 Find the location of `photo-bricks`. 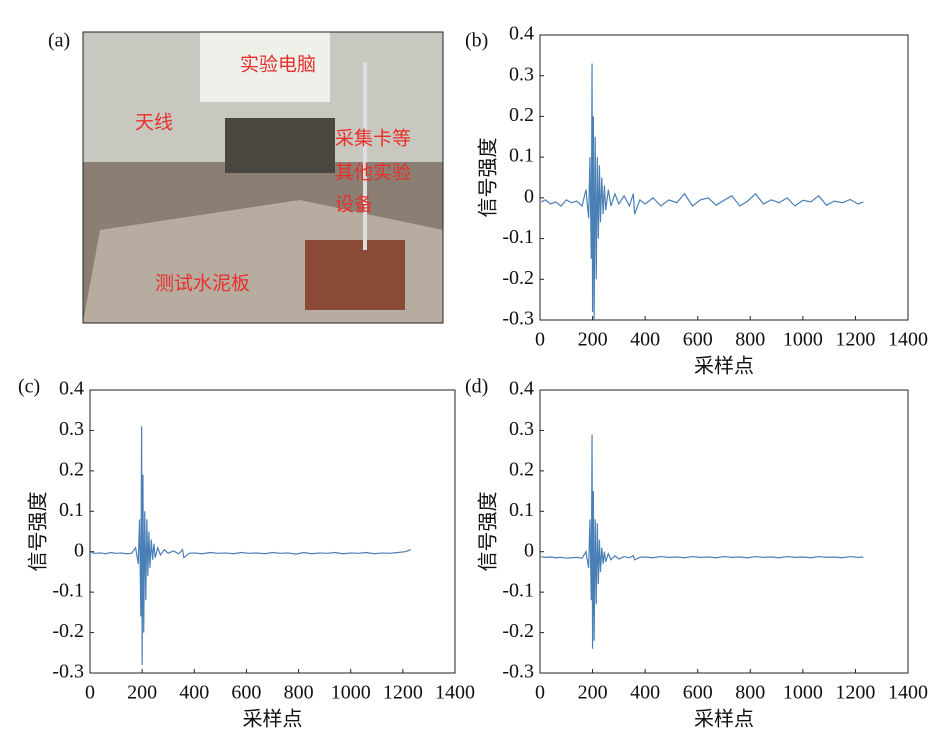

photo-bricks is located at coordinates (355, 275).